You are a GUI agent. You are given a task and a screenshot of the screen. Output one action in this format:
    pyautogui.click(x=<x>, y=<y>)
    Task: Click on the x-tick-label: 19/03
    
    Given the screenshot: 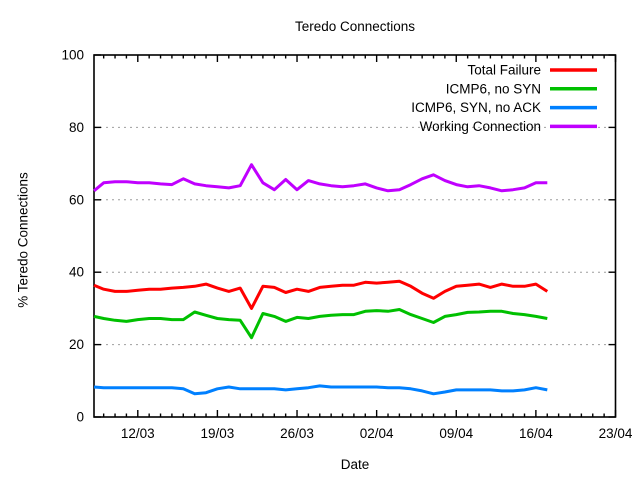 What is the action you would take?
    pyautogui.click(x=218, y=433)
    